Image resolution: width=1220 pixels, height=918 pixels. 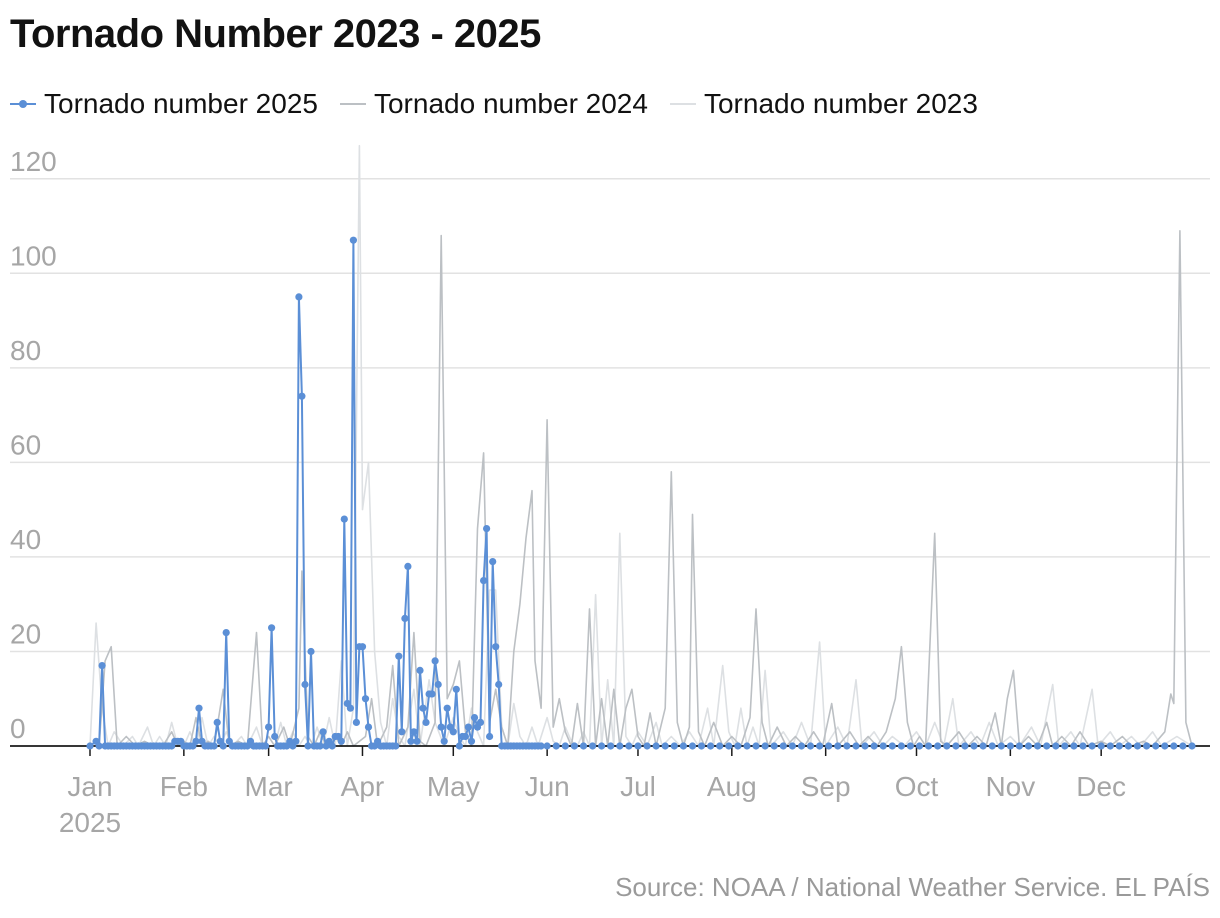 I want to click on x-tick-label-Apr: Apr, so click(x=363, y=786).